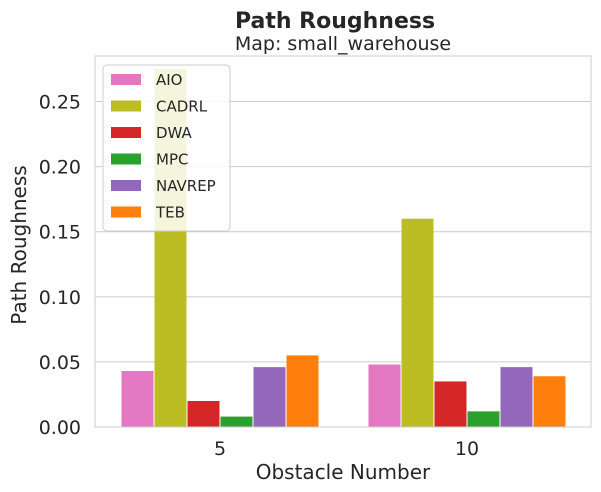 This screenshot has height=492, width=601. Describe the element at coordinates (60, 103) in the screenshot. I see `y-tick-label: 0.25` at that location.